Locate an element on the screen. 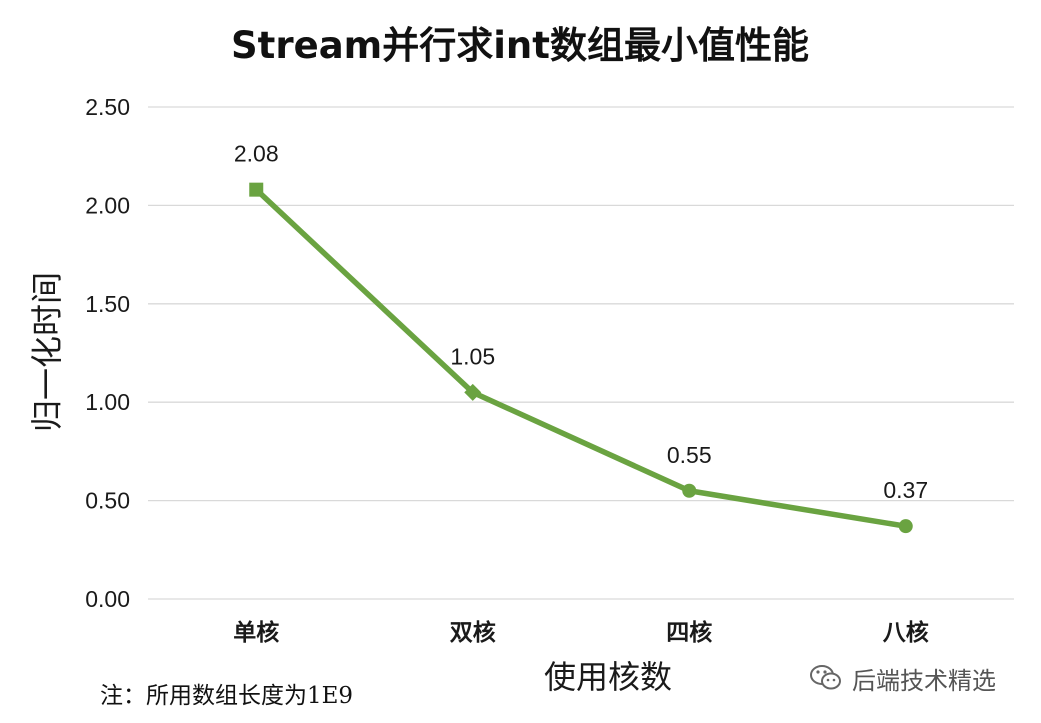  data-label: 2.08 is located at coordinates (256, 154).